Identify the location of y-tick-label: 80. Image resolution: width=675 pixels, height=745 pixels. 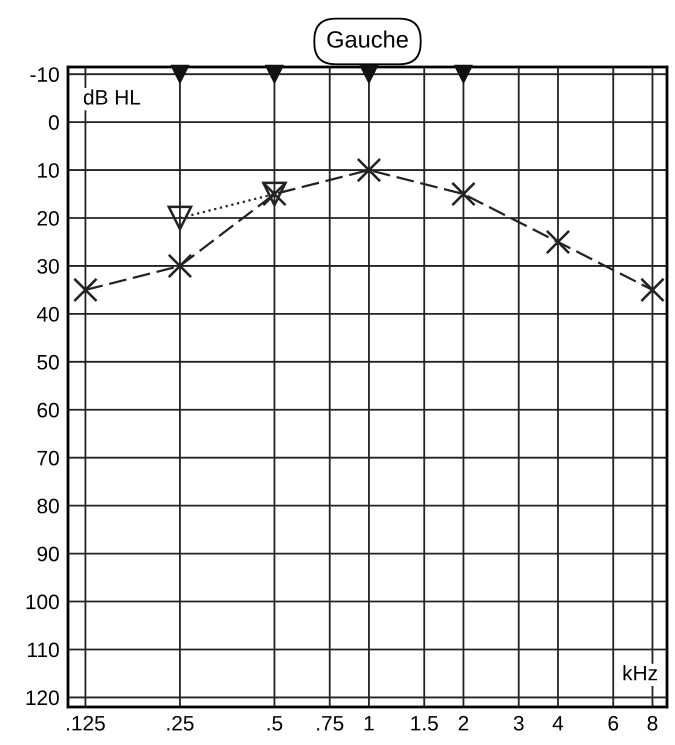
(48, 506).